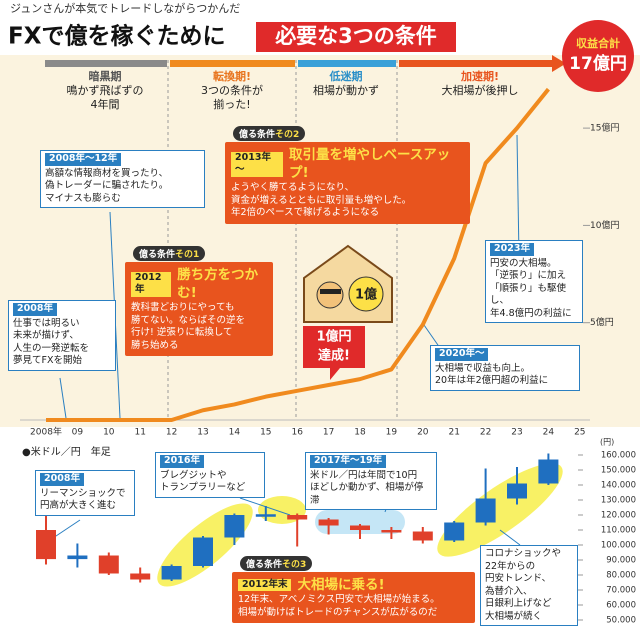  What do you see at coordinates (356, 37) in the screenshot?
I see `title-highlight-bg` at bounding box center [356, 37].